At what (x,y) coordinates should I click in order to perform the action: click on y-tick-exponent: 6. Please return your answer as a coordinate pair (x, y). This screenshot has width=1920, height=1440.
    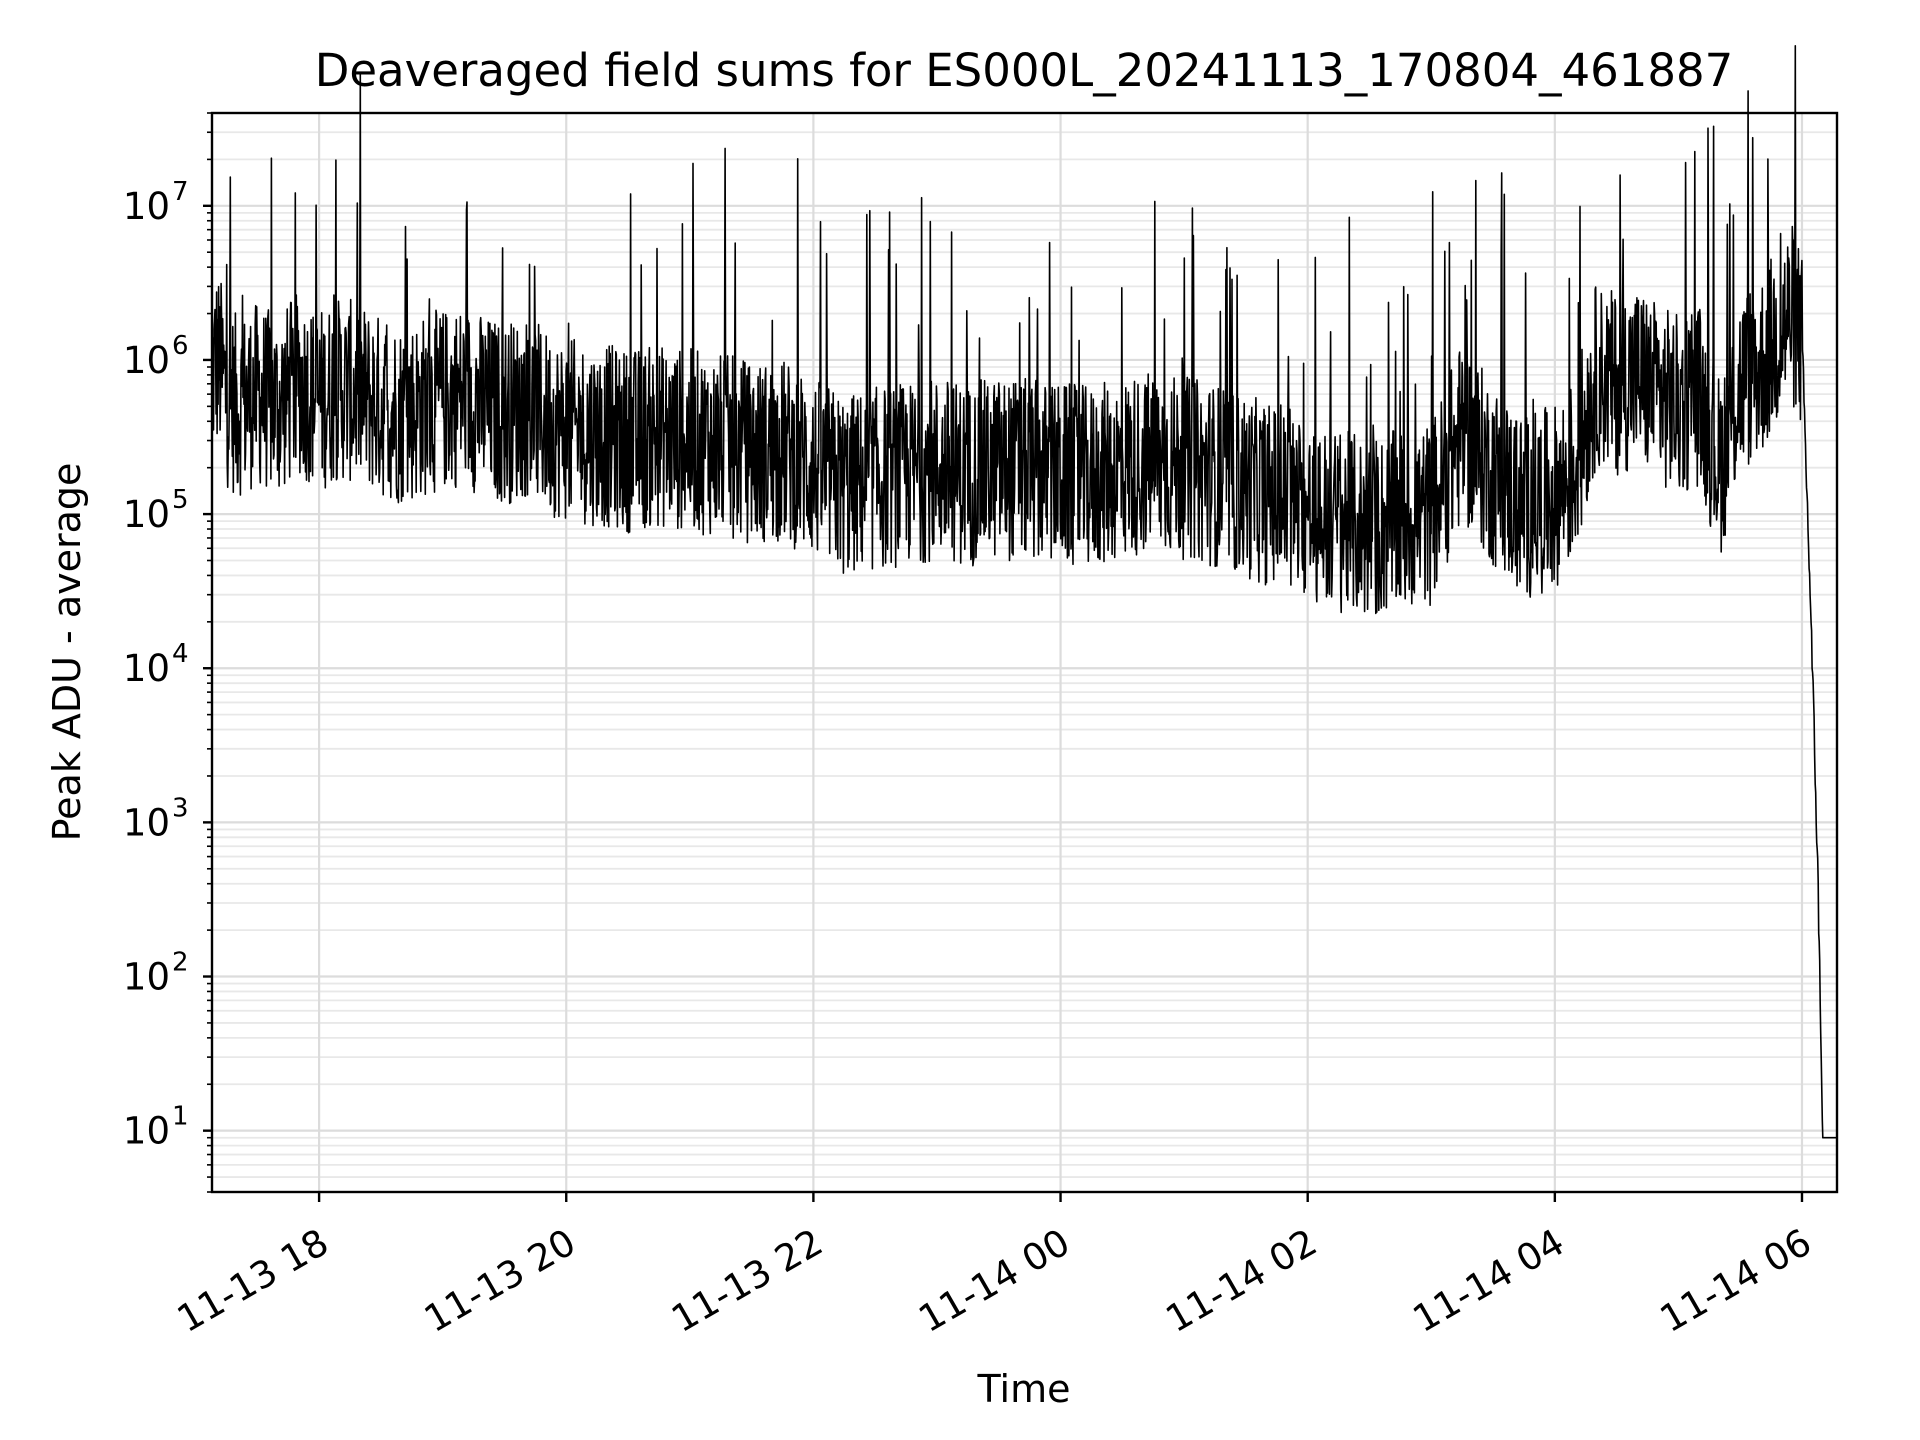
    Looking at the image, I should click on (180, 346).